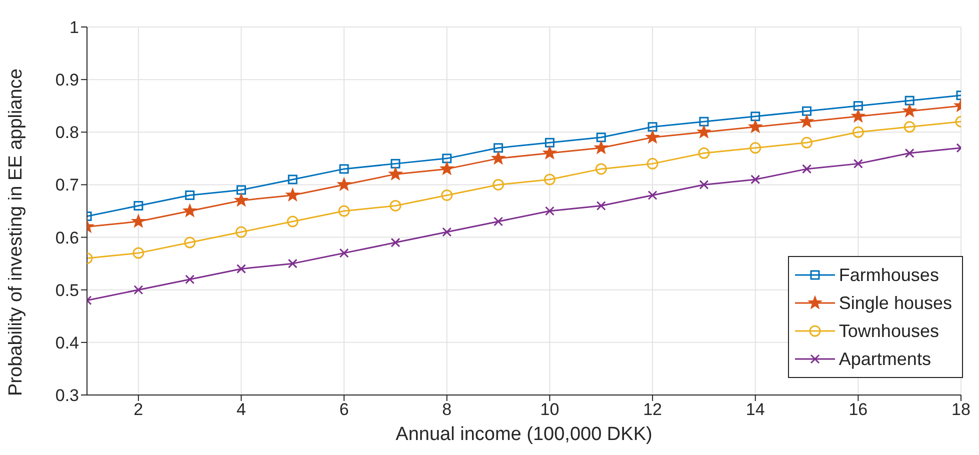  I want to click on x-tick-label: 12, so click(652, 410).